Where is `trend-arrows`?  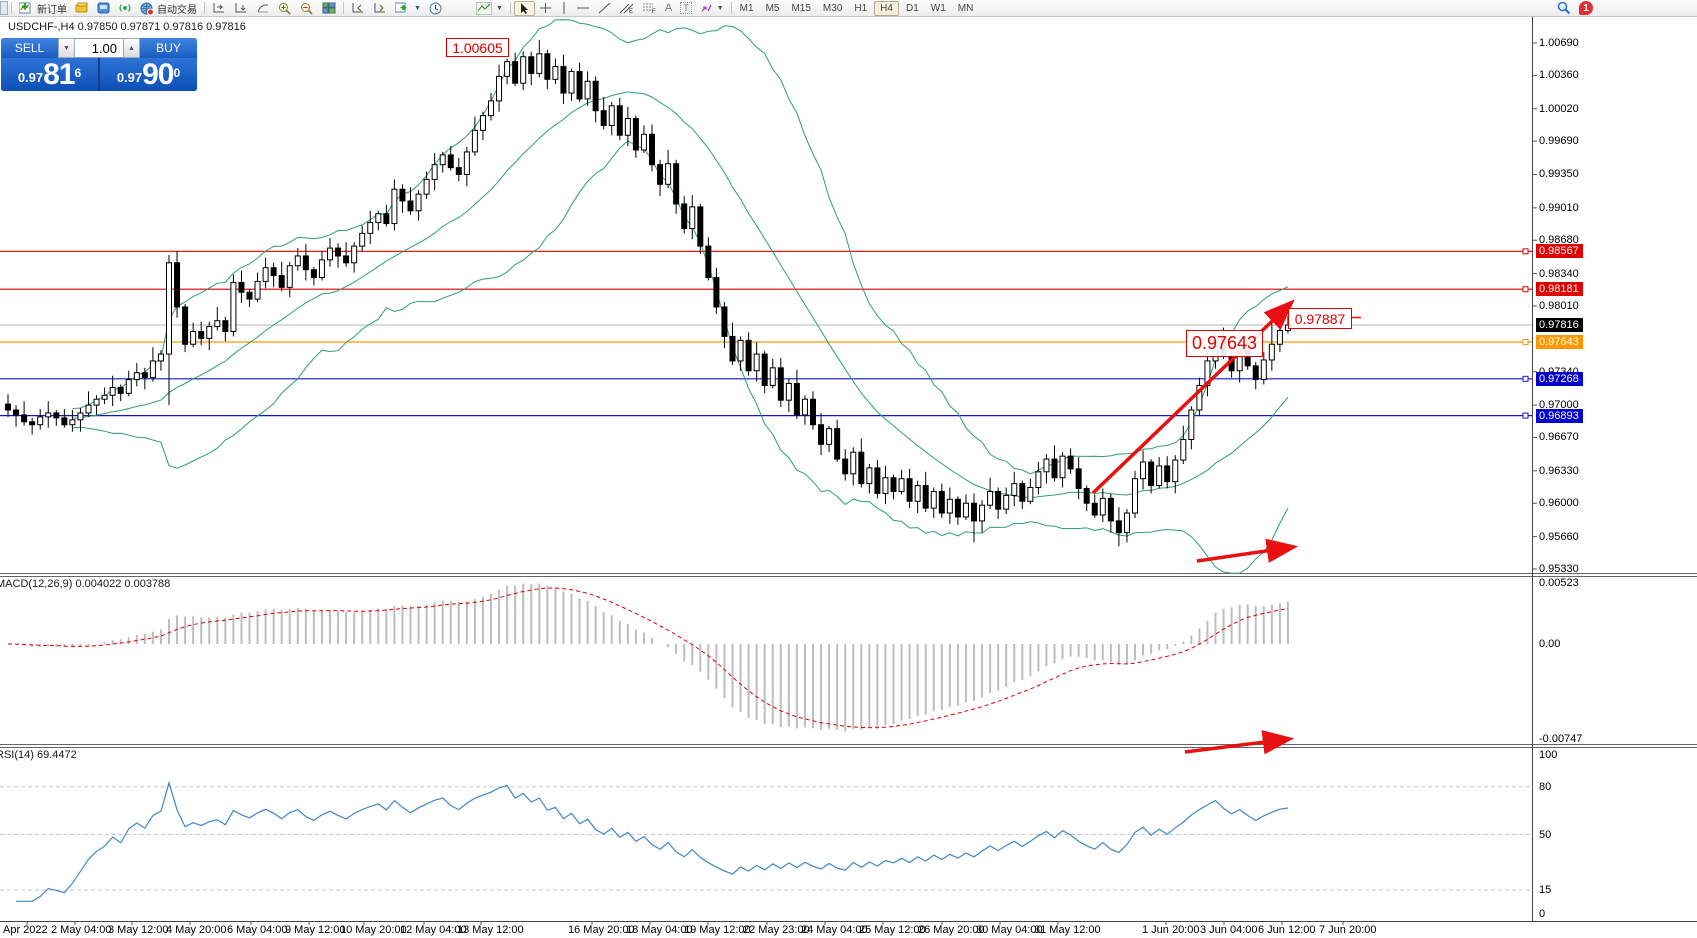
trend-arrows is located at coordinates (1226, 527).